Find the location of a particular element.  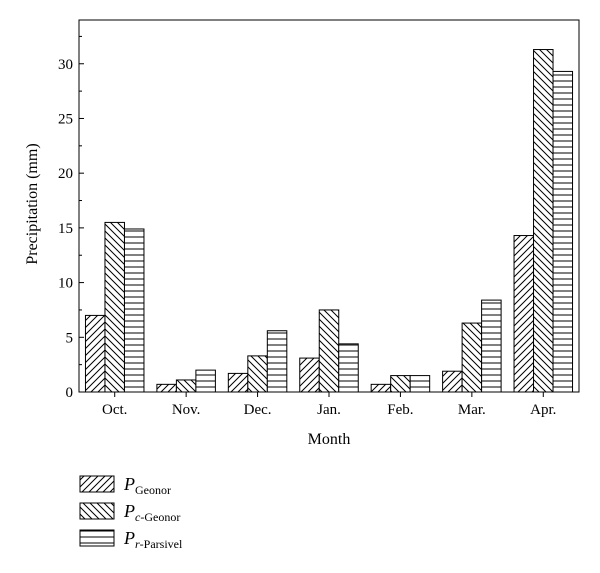

y-axis: 0 5 10 15 20 25 30 is located at coordinates (71, 218).